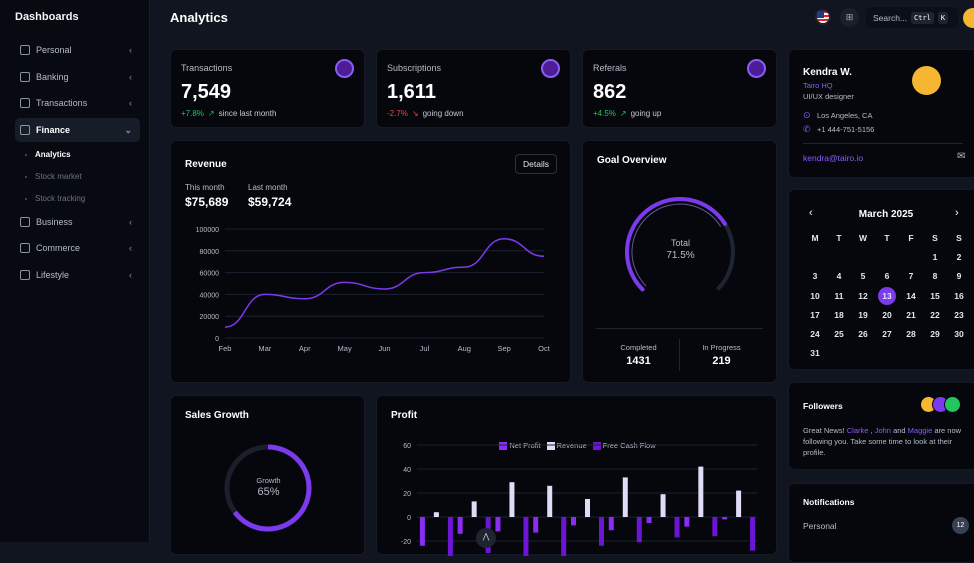 This screenshot has height=563, width=974. I want to click on stat-value: 862, so click(610, 92).